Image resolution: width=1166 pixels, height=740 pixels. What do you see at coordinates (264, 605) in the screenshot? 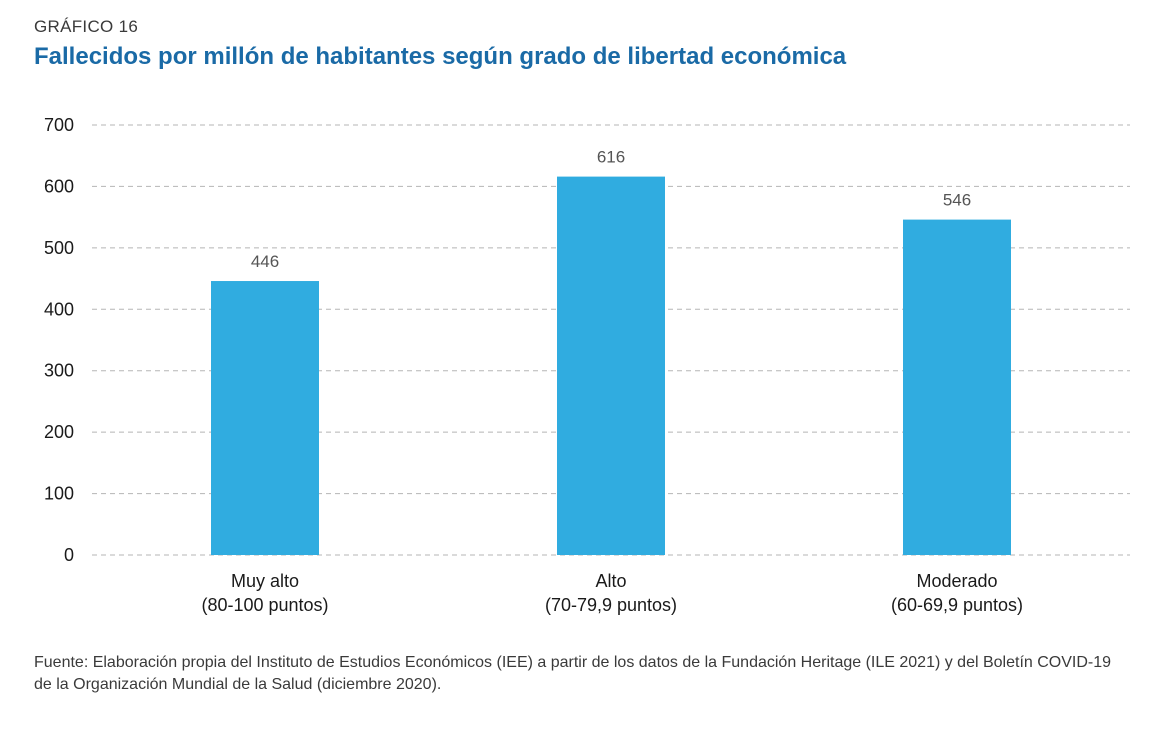
I see `x-category-label: (80-100 puntos)` at bounding box center [264, 605].